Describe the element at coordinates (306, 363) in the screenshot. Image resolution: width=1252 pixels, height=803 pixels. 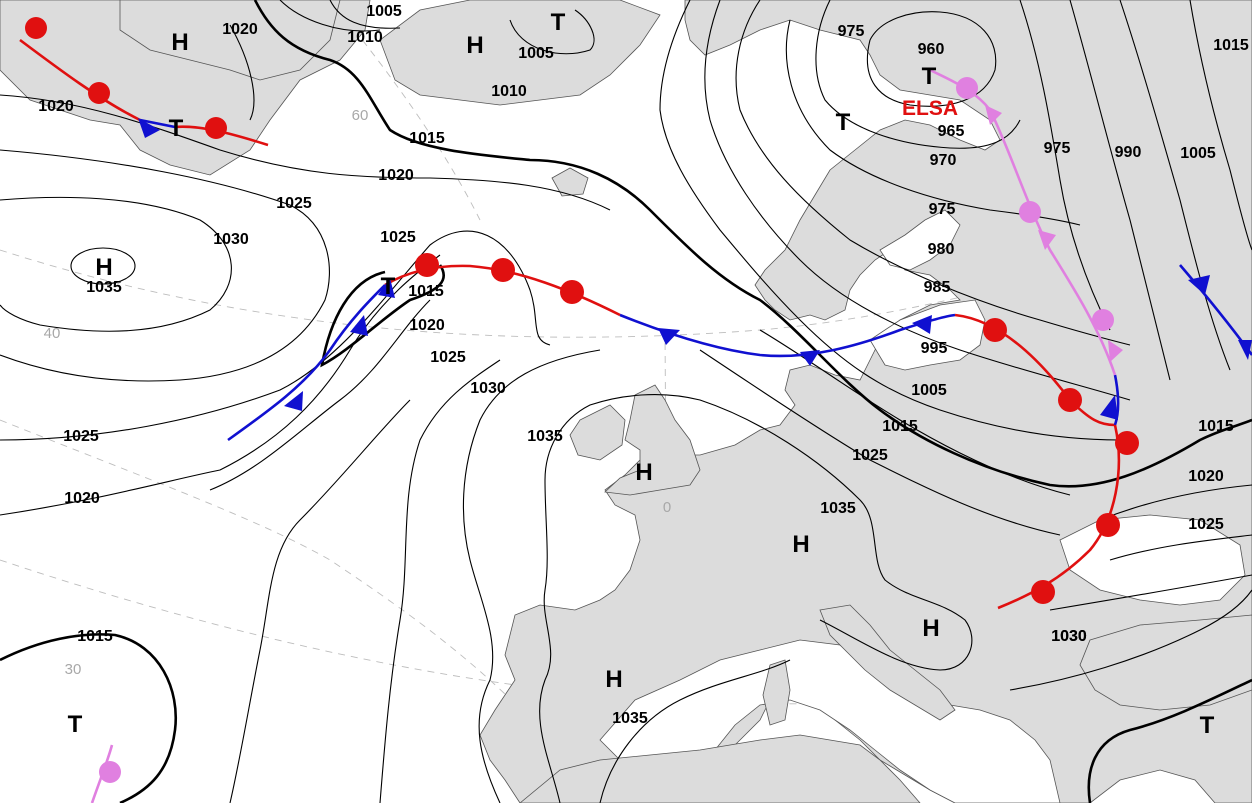
I see `cold-front-atlantic` at that location.